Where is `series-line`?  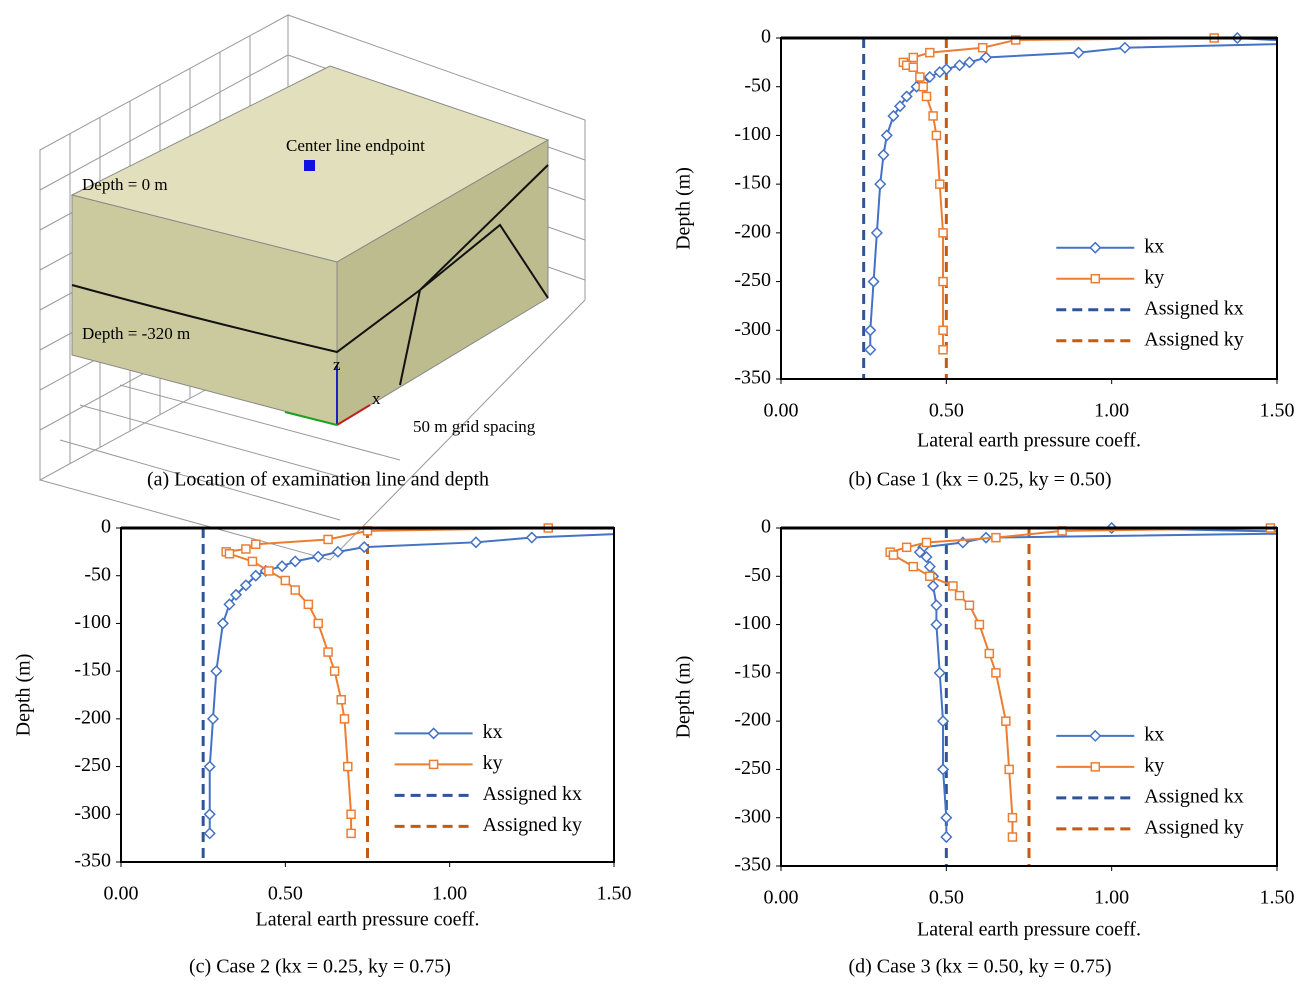
series-line is located at coordinates (1058, 193).